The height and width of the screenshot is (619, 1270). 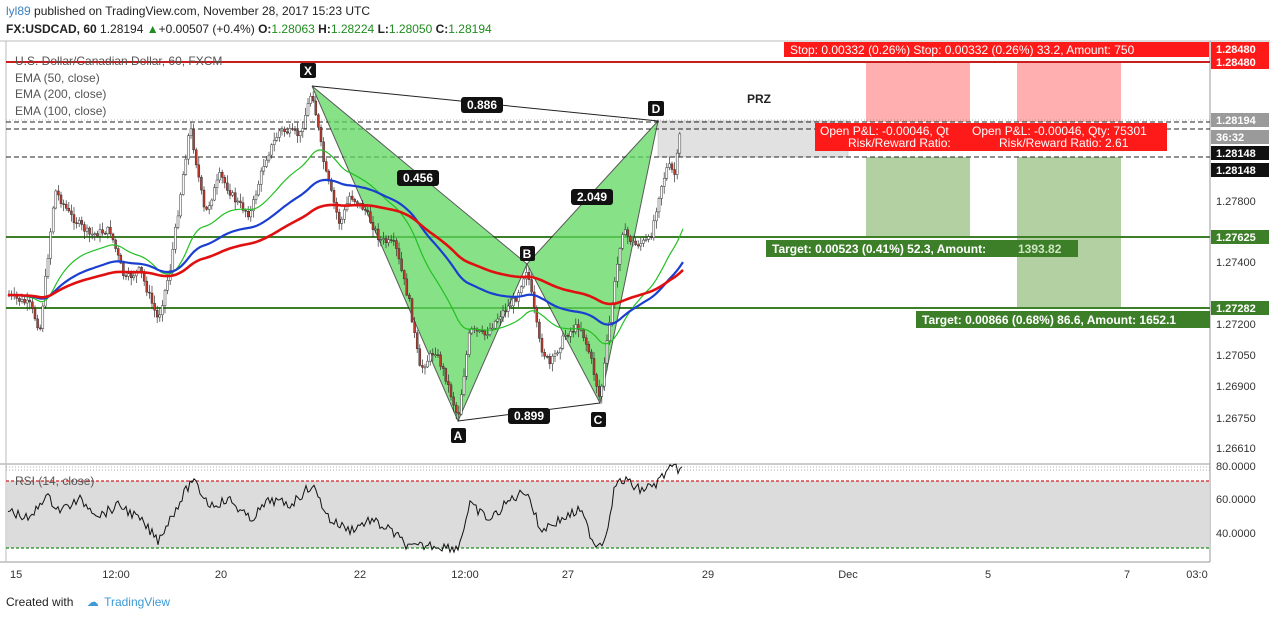 I want to click on svg-text: B, so click(x=527, y=254).